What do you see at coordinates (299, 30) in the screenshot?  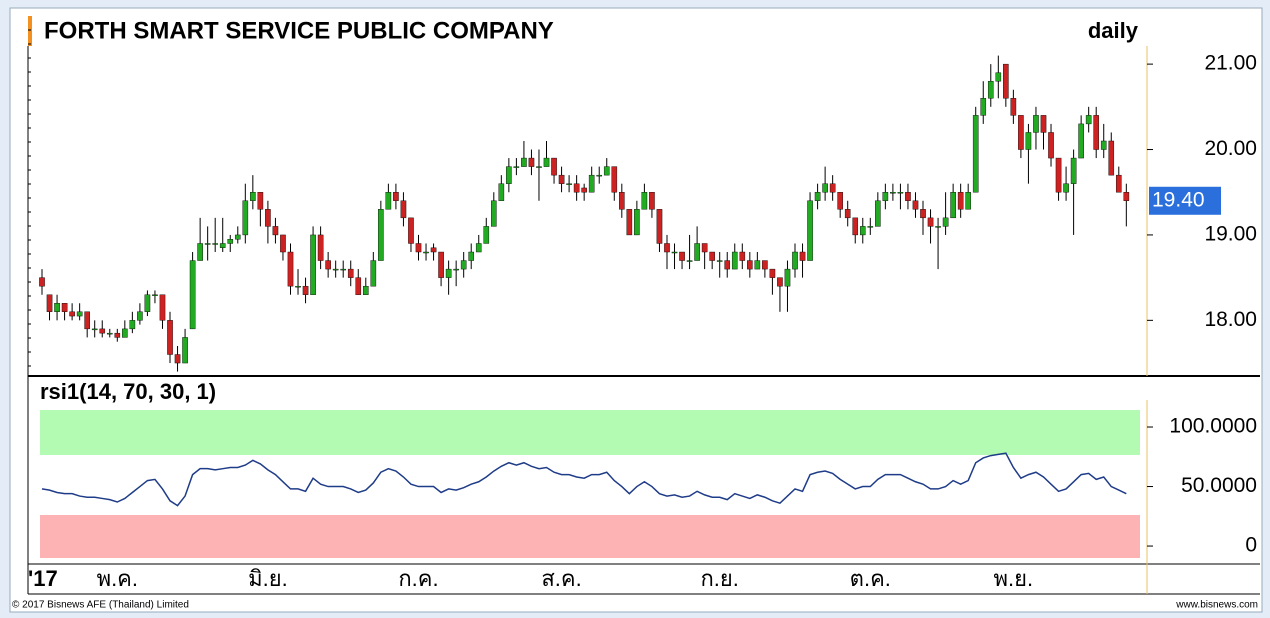 I see `chart-title: FORTH SMART SERVICE PUBLIC COMPANY` at bounding box center [299, 30].